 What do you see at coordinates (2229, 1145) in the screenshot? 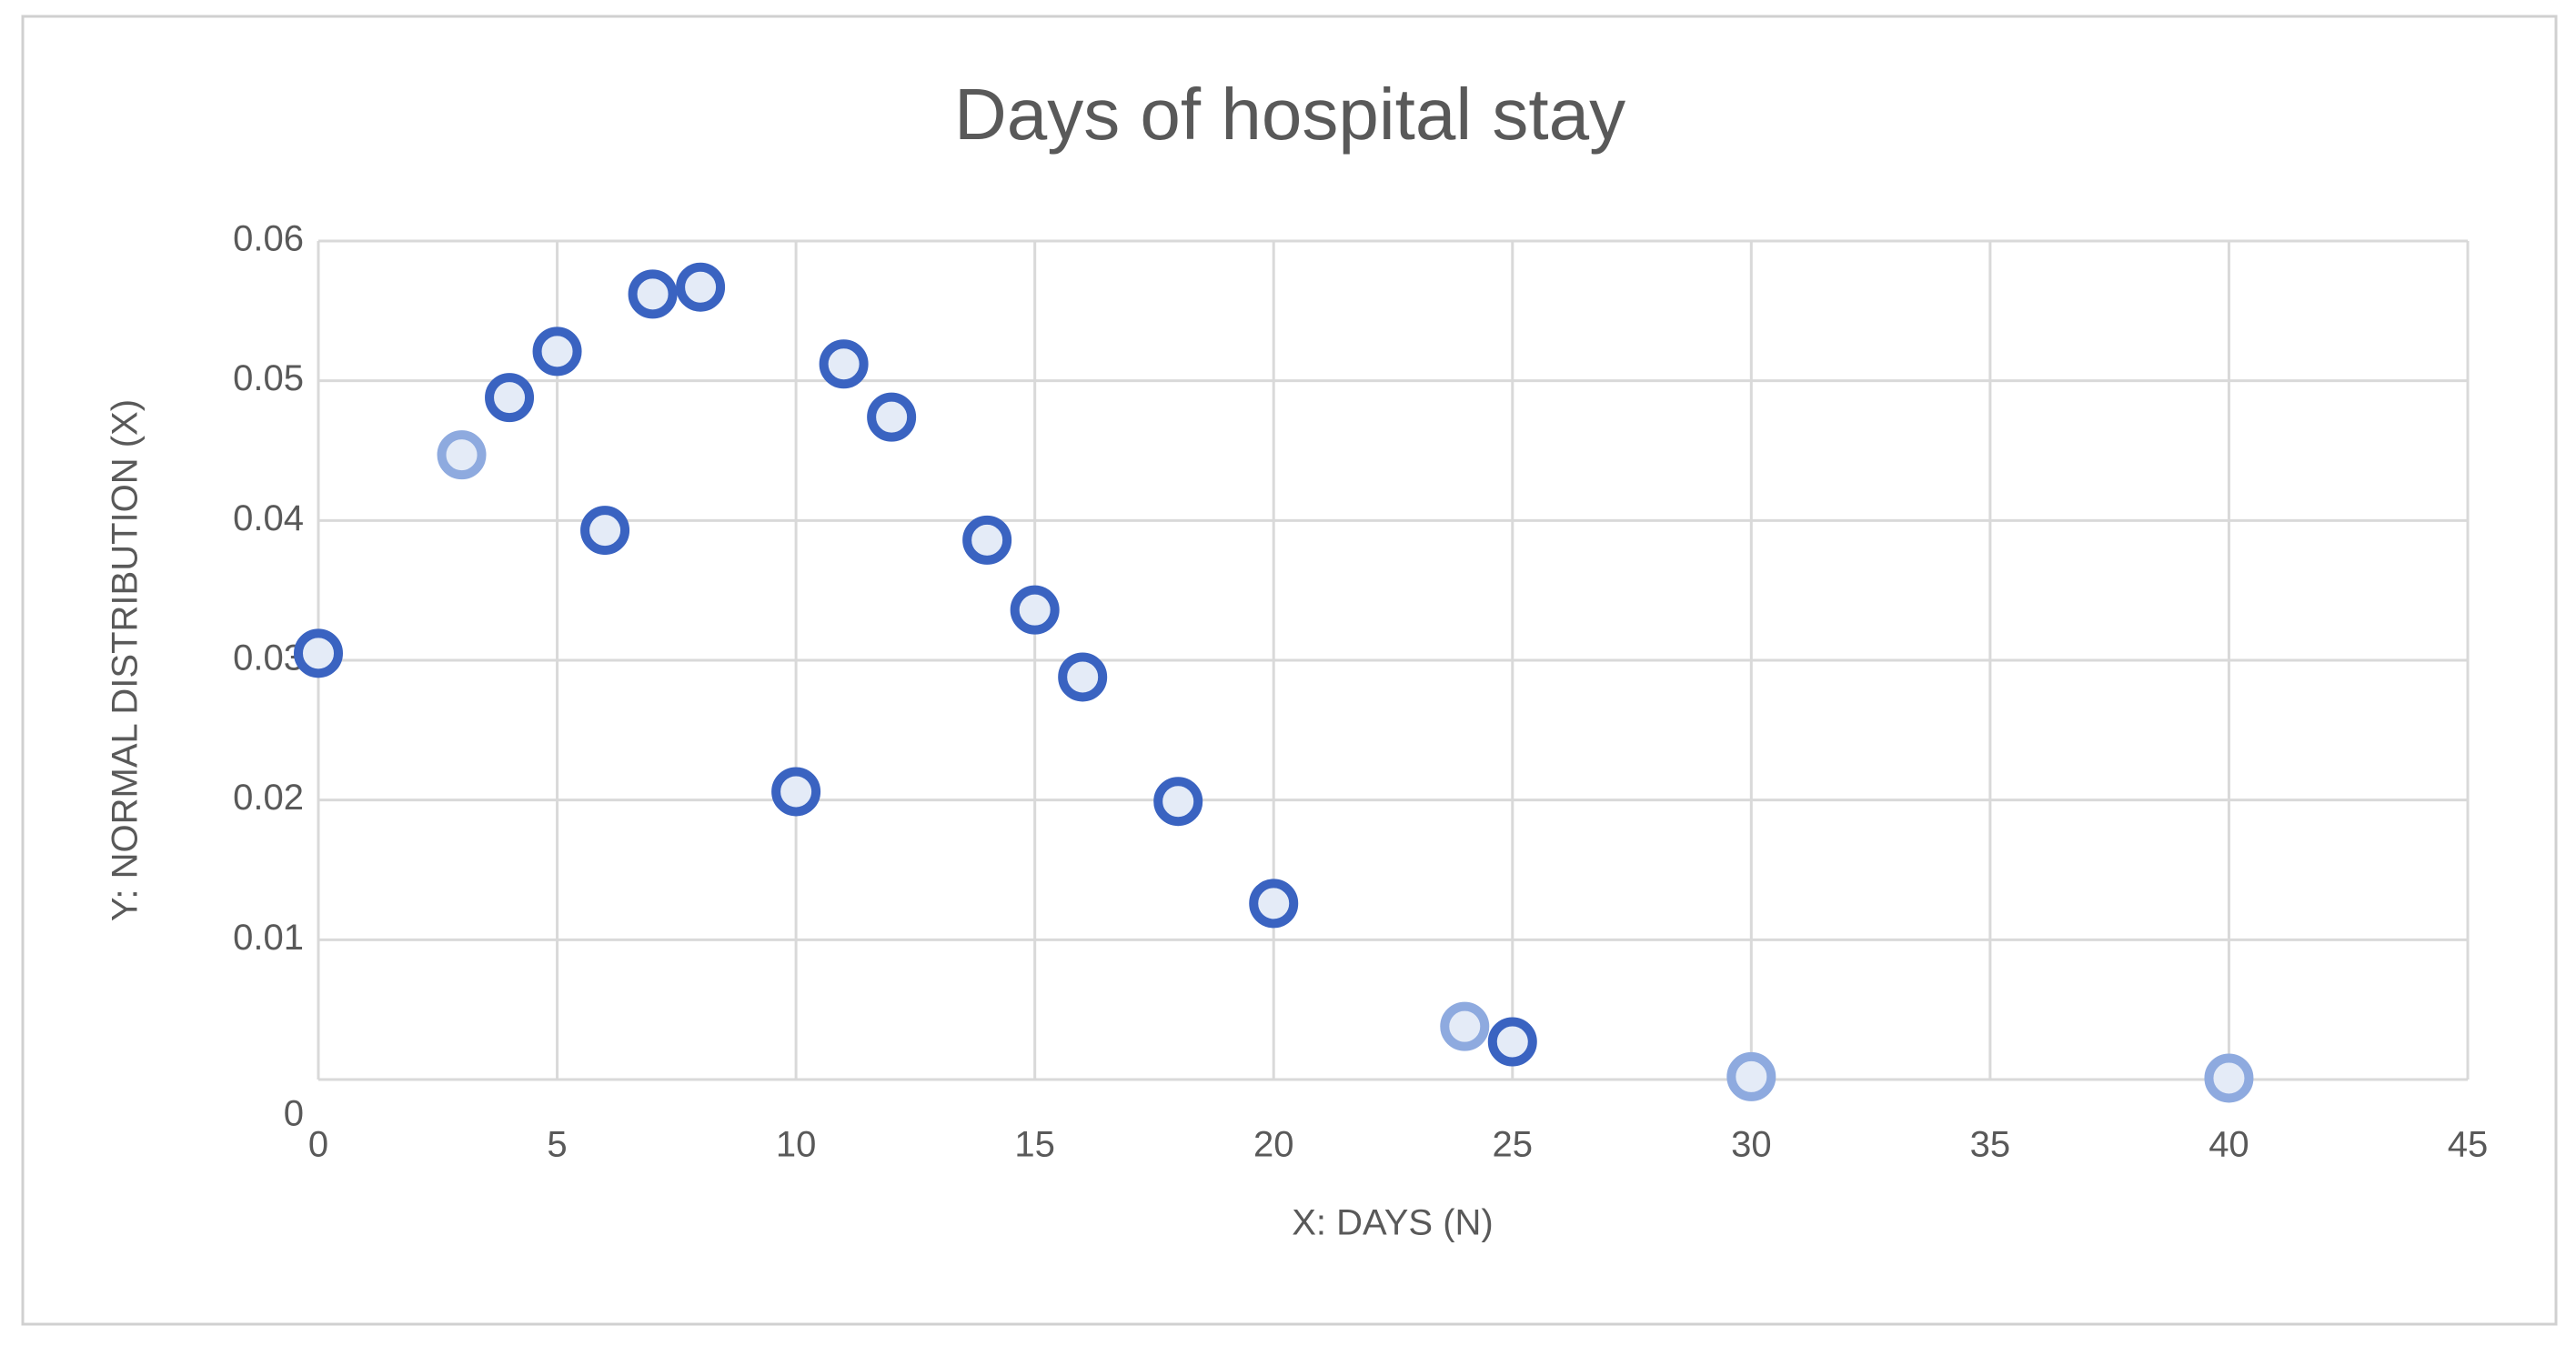
I see `x-tick-label: 40` at bounding box center [2229, 1145].